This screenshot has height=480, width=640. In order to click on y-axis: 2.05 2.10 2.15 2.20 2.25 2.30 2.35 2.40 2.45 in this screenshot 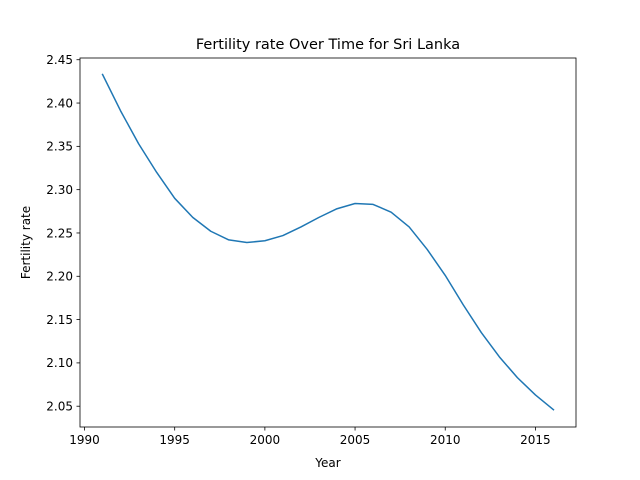, I will do `click(63, 233)`.